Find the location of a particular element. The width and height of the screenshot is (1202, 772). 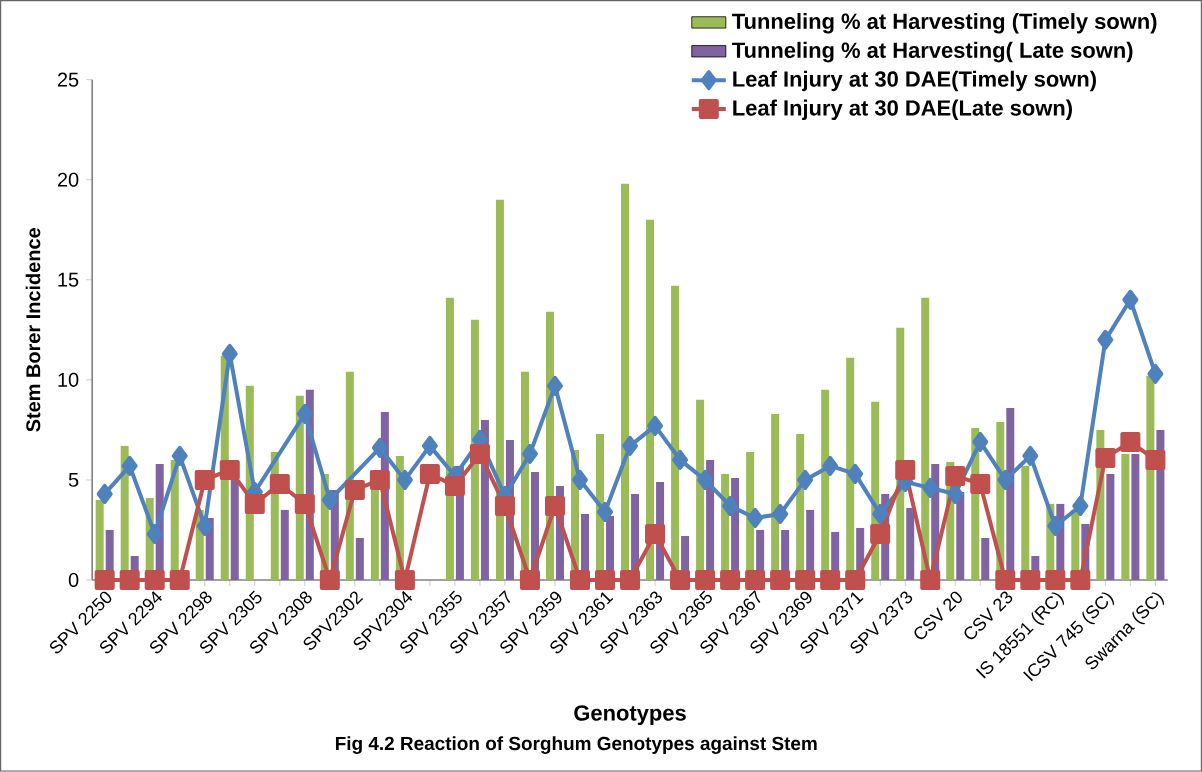

y-tick-label: 25 is located at coordinates (68, 79).